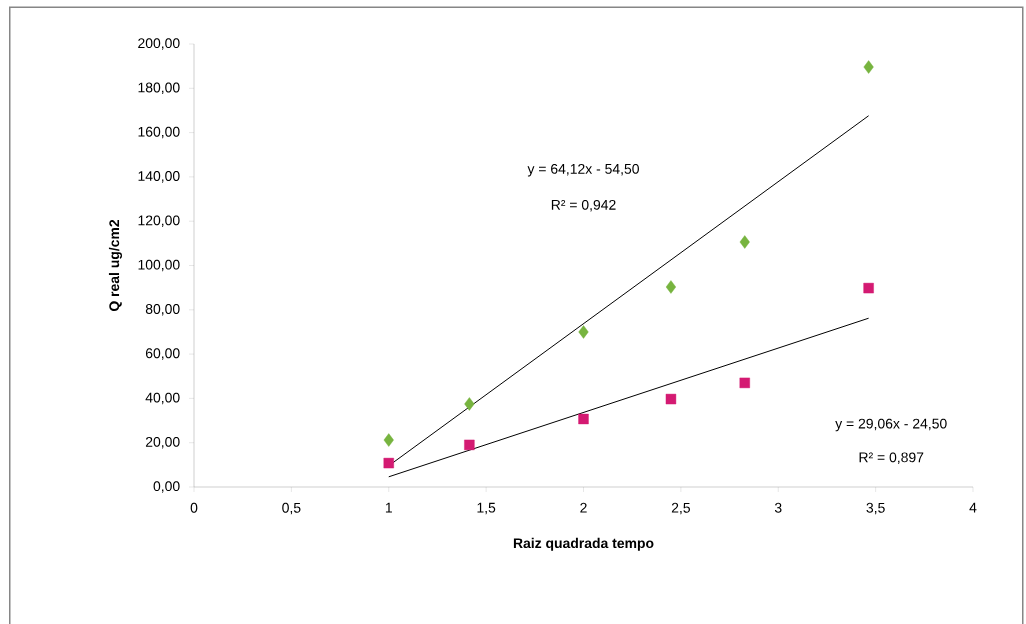  I want to click on x-tick-label: 2,5, so click(680, 508).